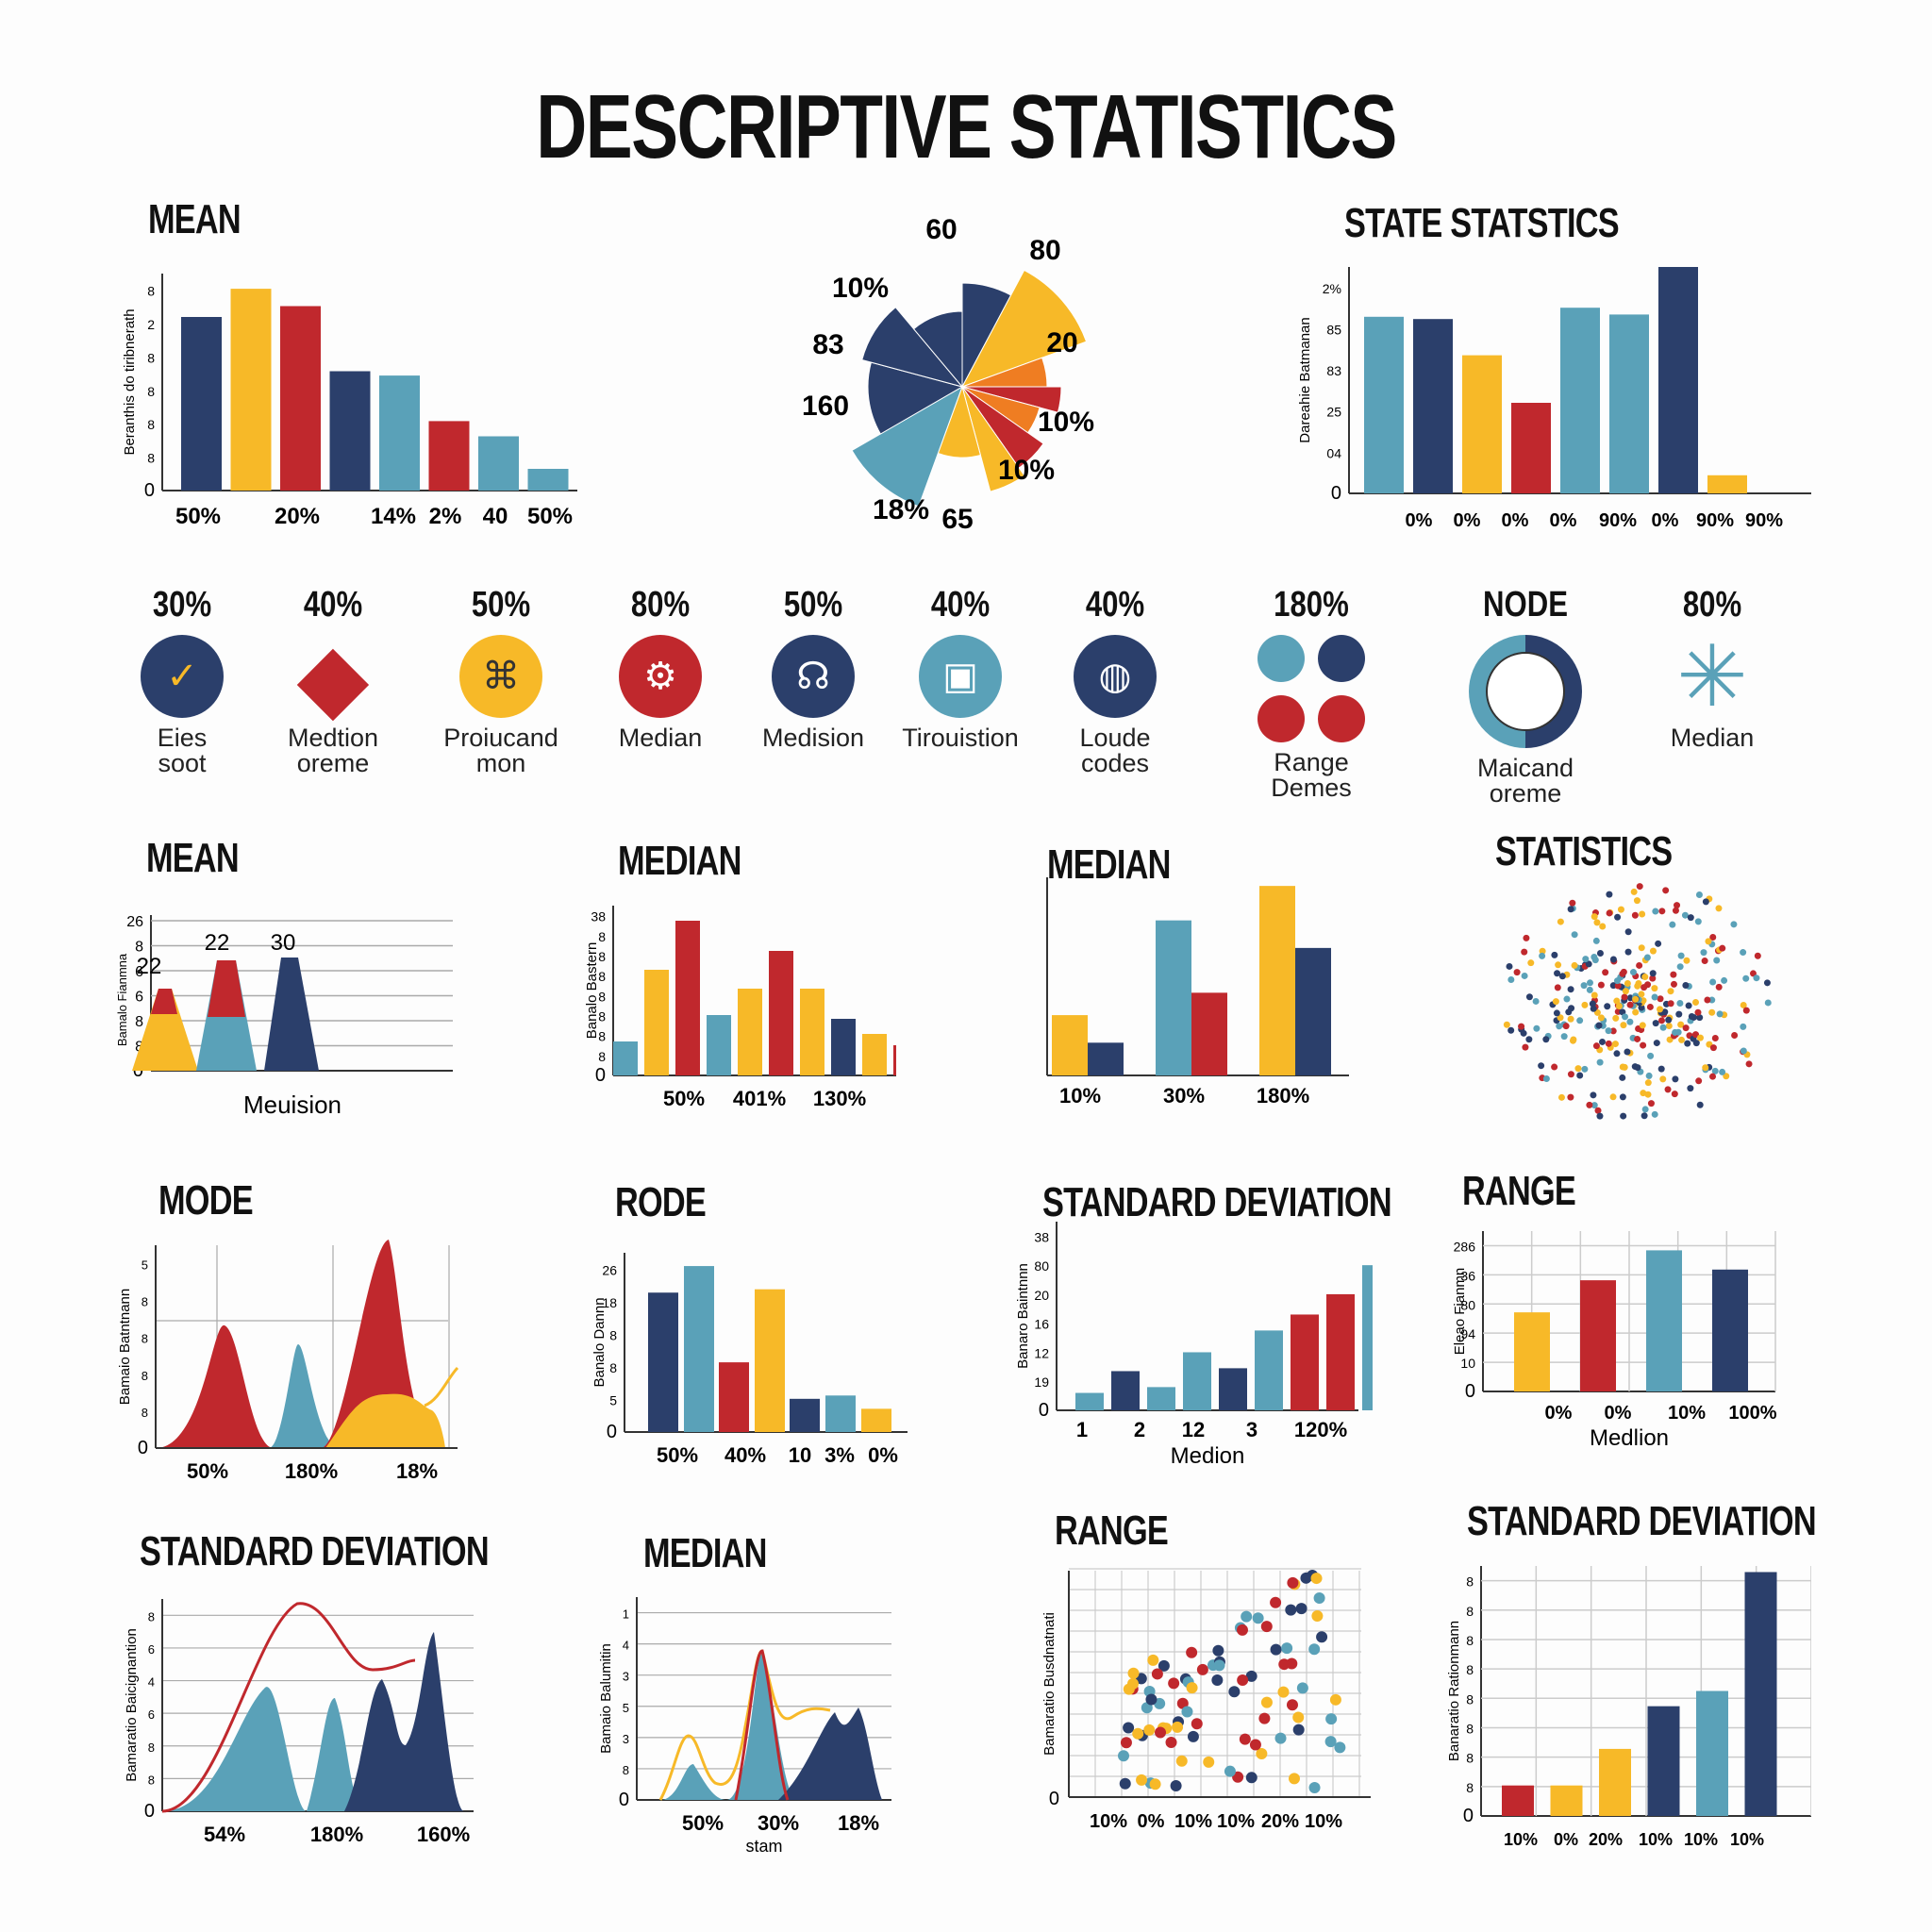 Image resolution: width=1932 pixels, height=1932 pixels. What do you see at coordinates (1336, 494) in the screenshot?
I see `y-tick-label: 0` at bounding box center [1336, 494].